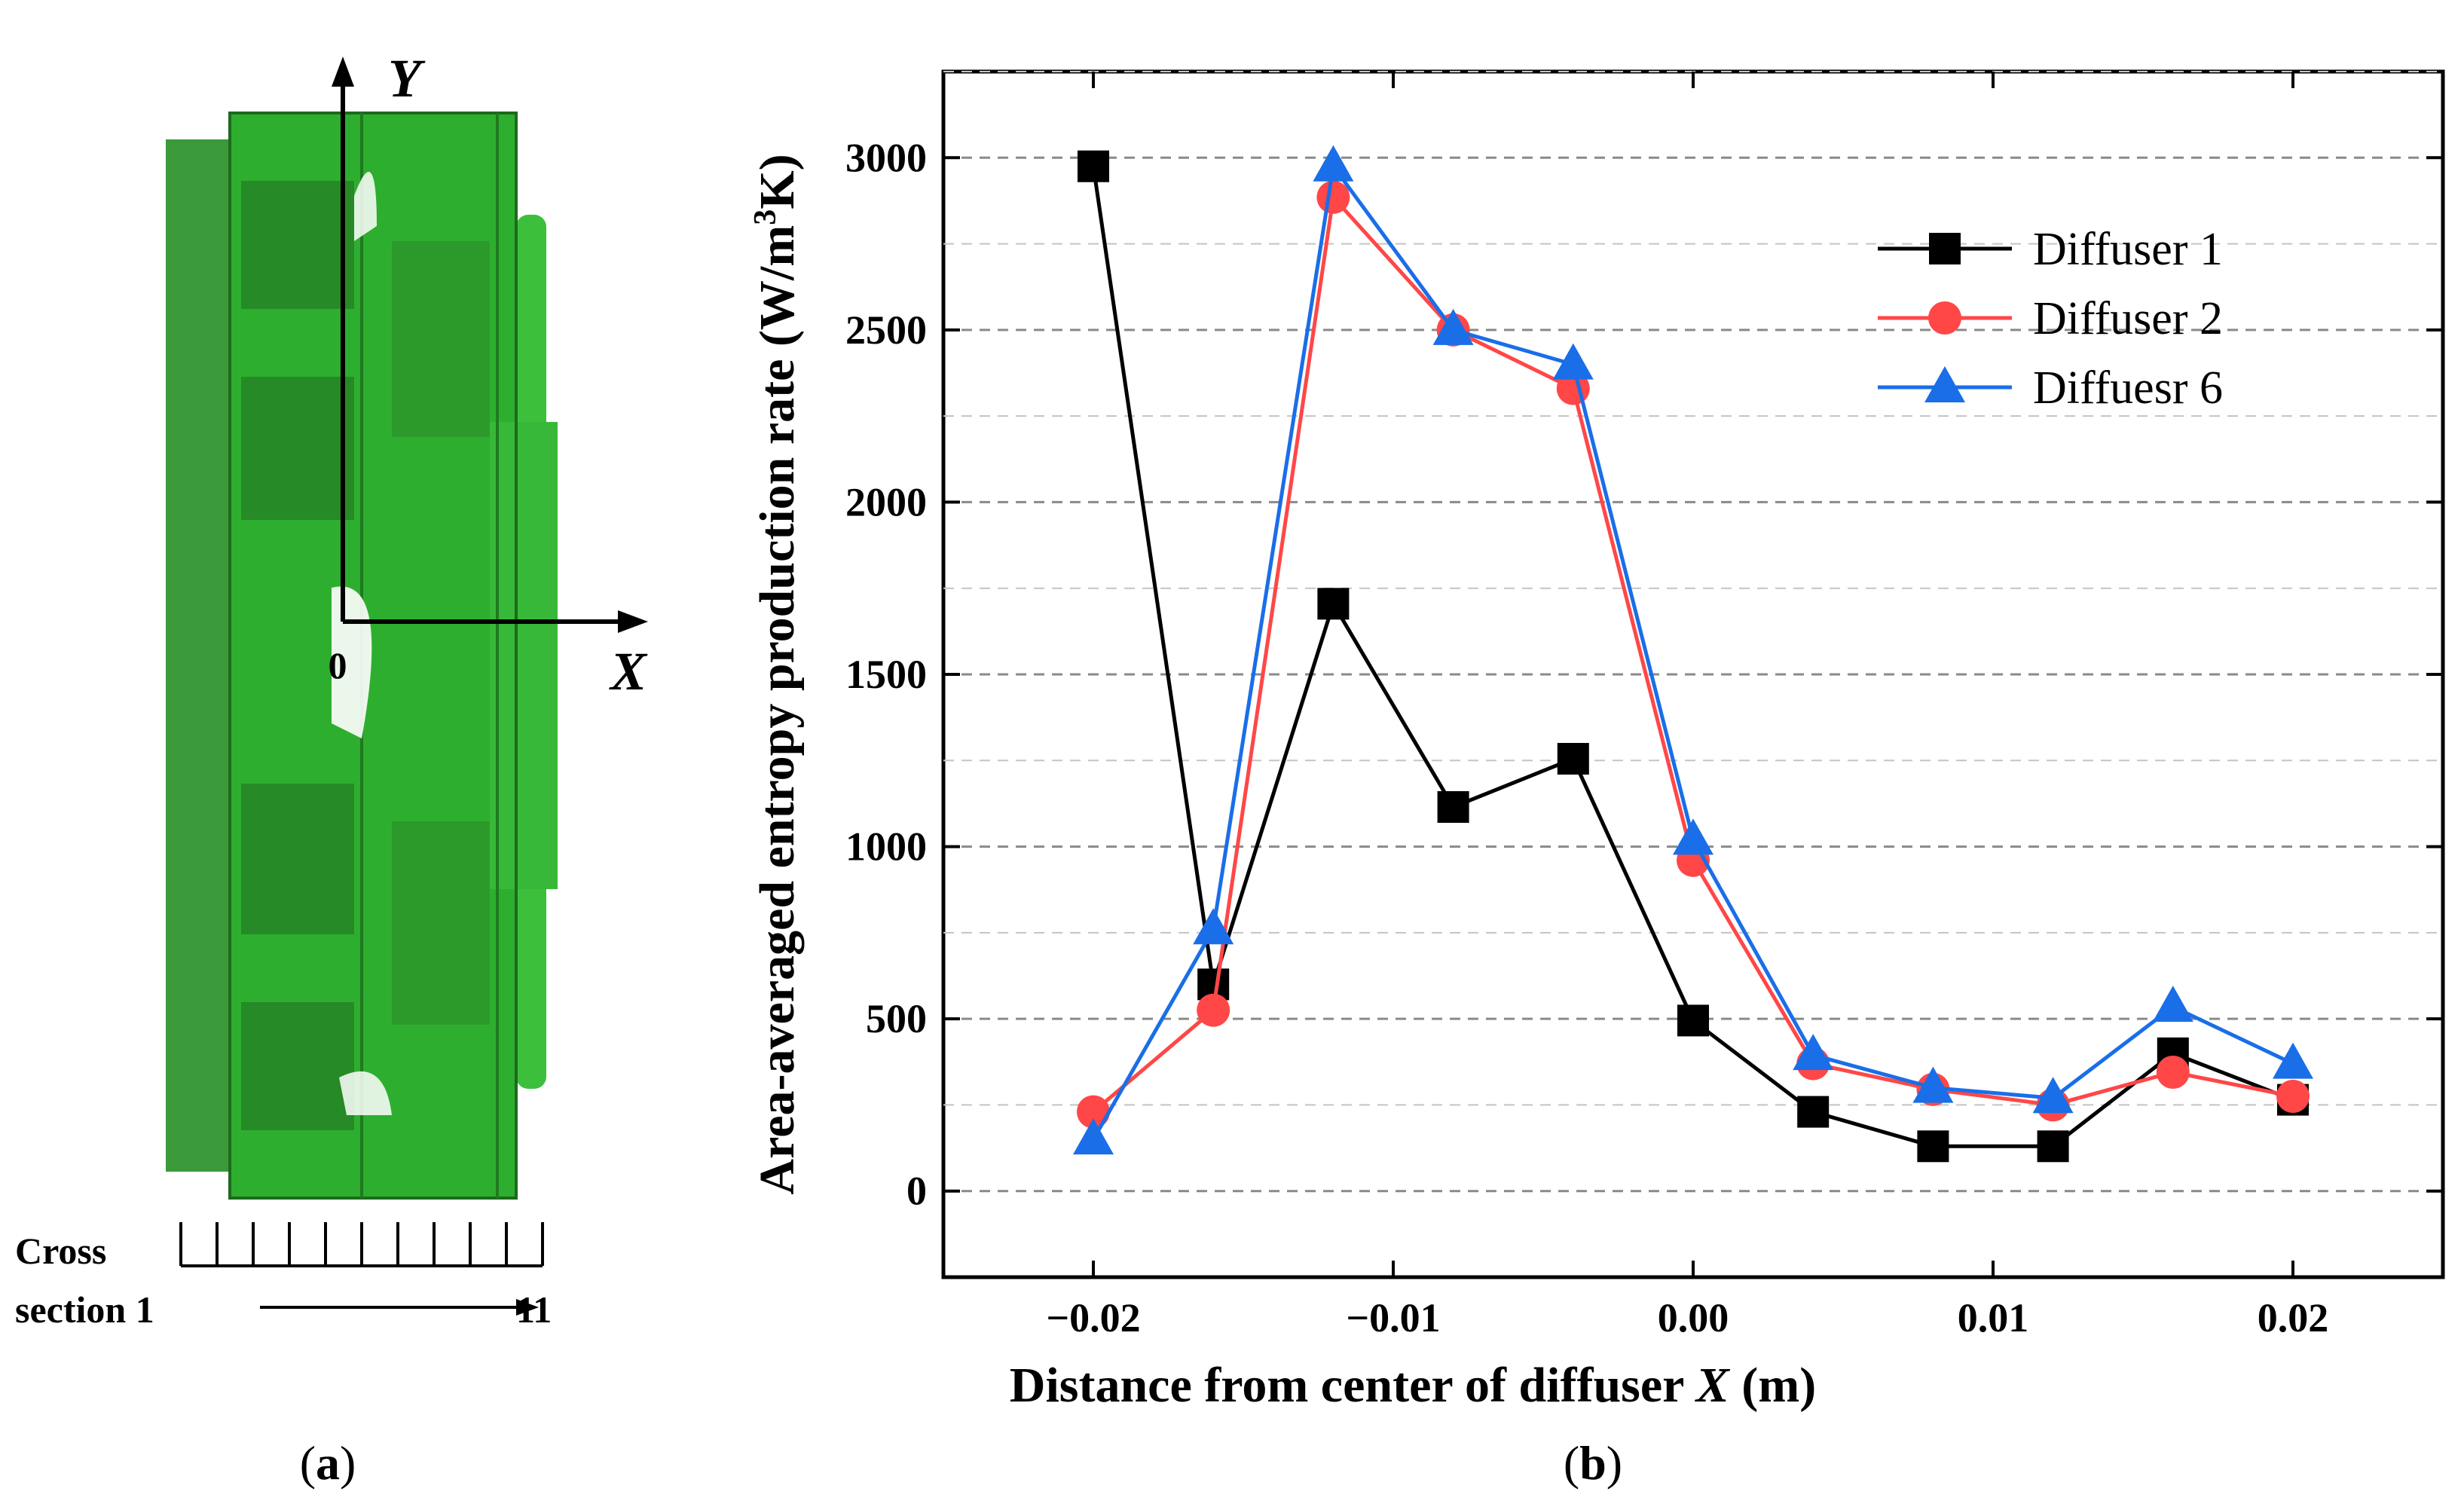 Image resolution: width=2464 pixels, height=1510 pixels. Describe the element at coordinates (1093, 1317) in the screenshot. I see `x-tick-label: −0.02` at that location.